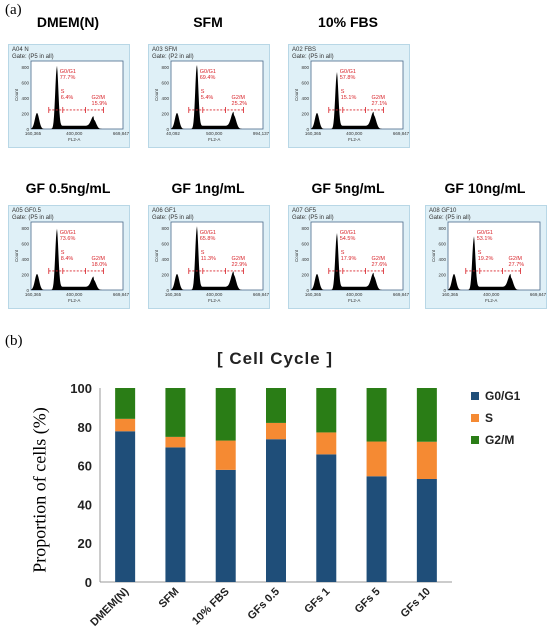  I want to click on legend-label: G2/M, so click(499, 440).